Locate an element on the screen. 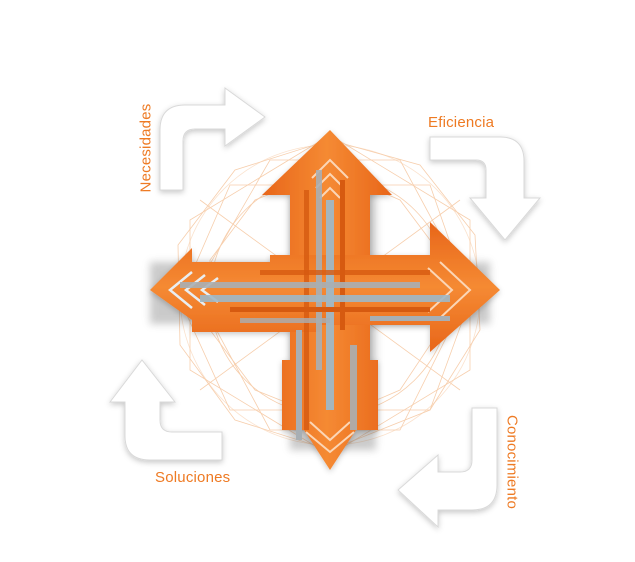 The width and height of the screenshot is (635, 562). curved-arrow-bottom-left-icon is located at coordinates (165, 410).